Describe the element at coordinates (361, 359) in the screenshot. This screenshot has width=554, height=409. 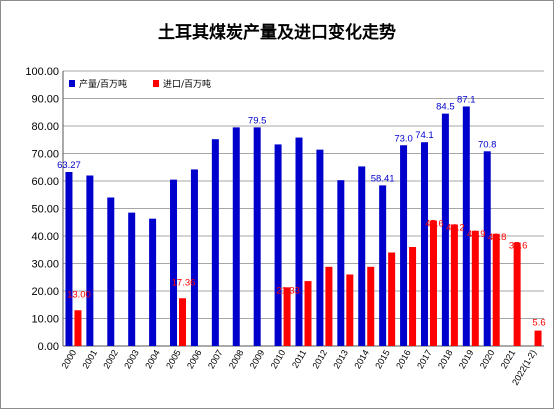
I see `x-tick-label: 2014` at that location.